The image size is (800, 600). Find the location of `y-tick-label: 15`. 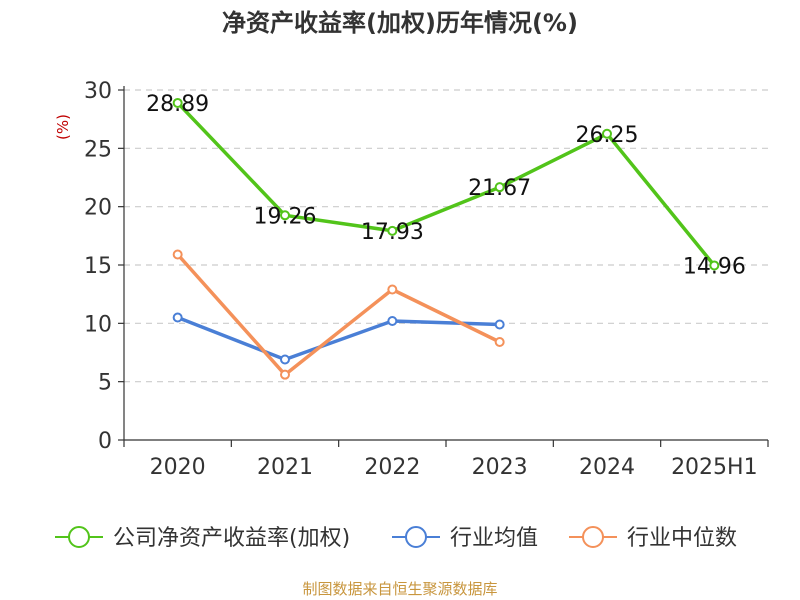

y-tick-label: 15 is located at coordinates (98, 266).